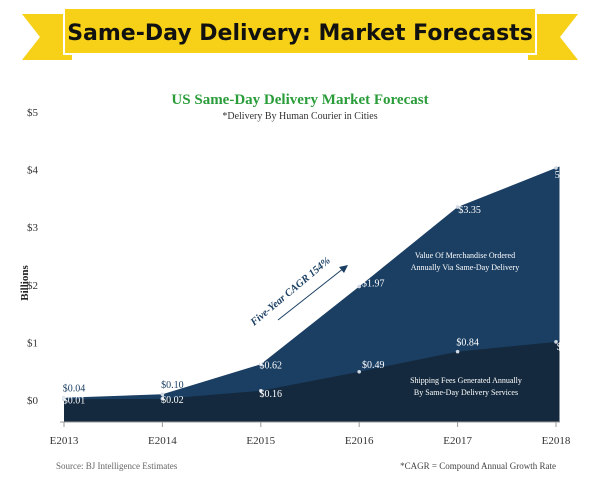 This screenshot has height=483, width=600. Describe the element at coordinates (556, 441) in the screenshot. I see `x-tick-label: E2018` at that location.